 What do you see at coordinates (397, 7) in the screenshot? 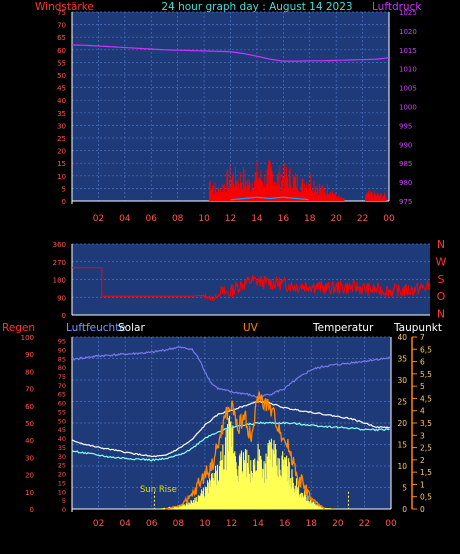
I see `pressure-axis-label: Luftdruck` at bounding box center [397, 7].